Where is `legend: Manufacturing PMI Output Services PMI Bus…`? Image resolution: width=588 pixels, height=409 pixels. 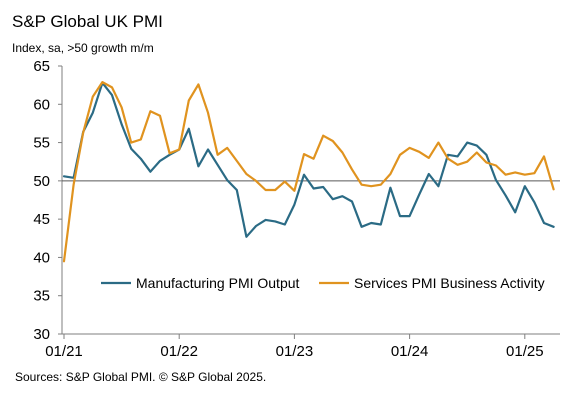 legend: Manufacturing PMI Output Services PMI Bus… is located at coordinates (323, 283).